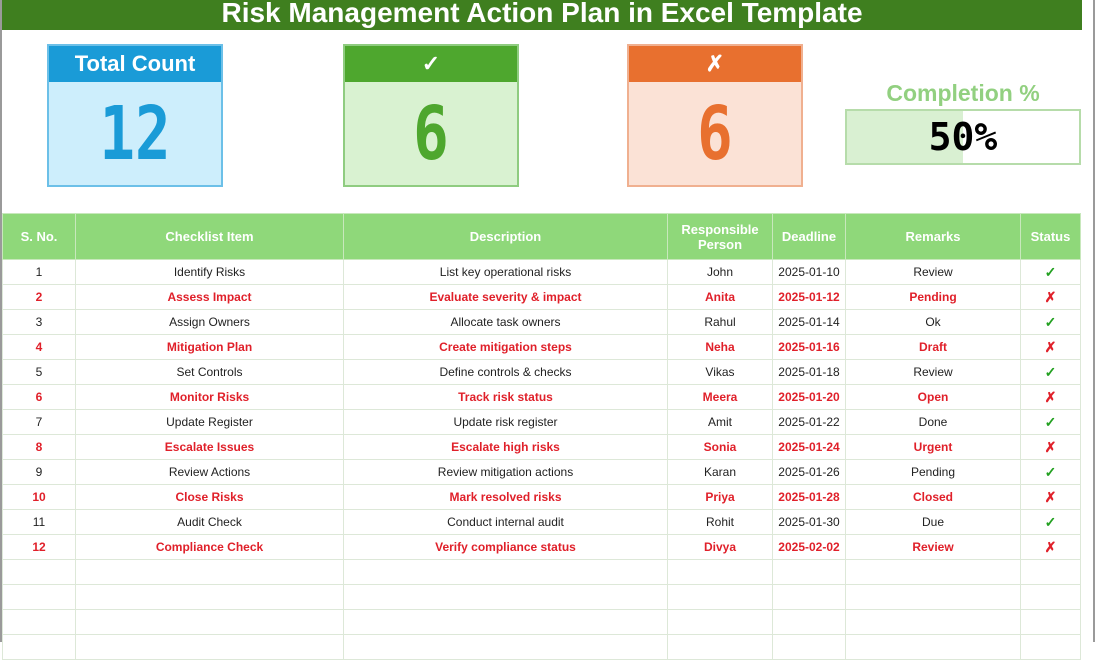 The image size is (1097, 660). I want to click on column-header: Status, so click(1050, 236).